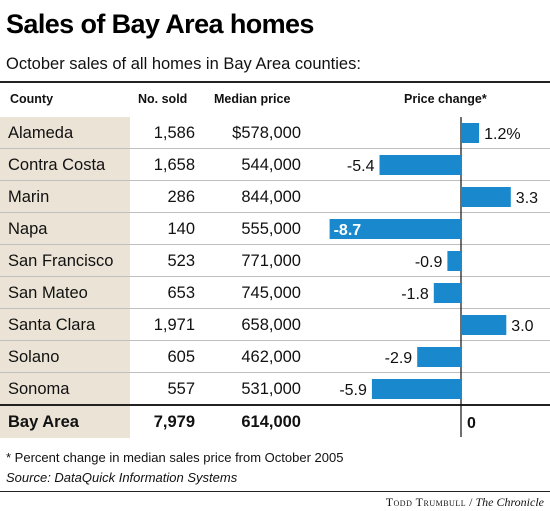  I want to click on price-change-label: -5.9, so click(353, 390).